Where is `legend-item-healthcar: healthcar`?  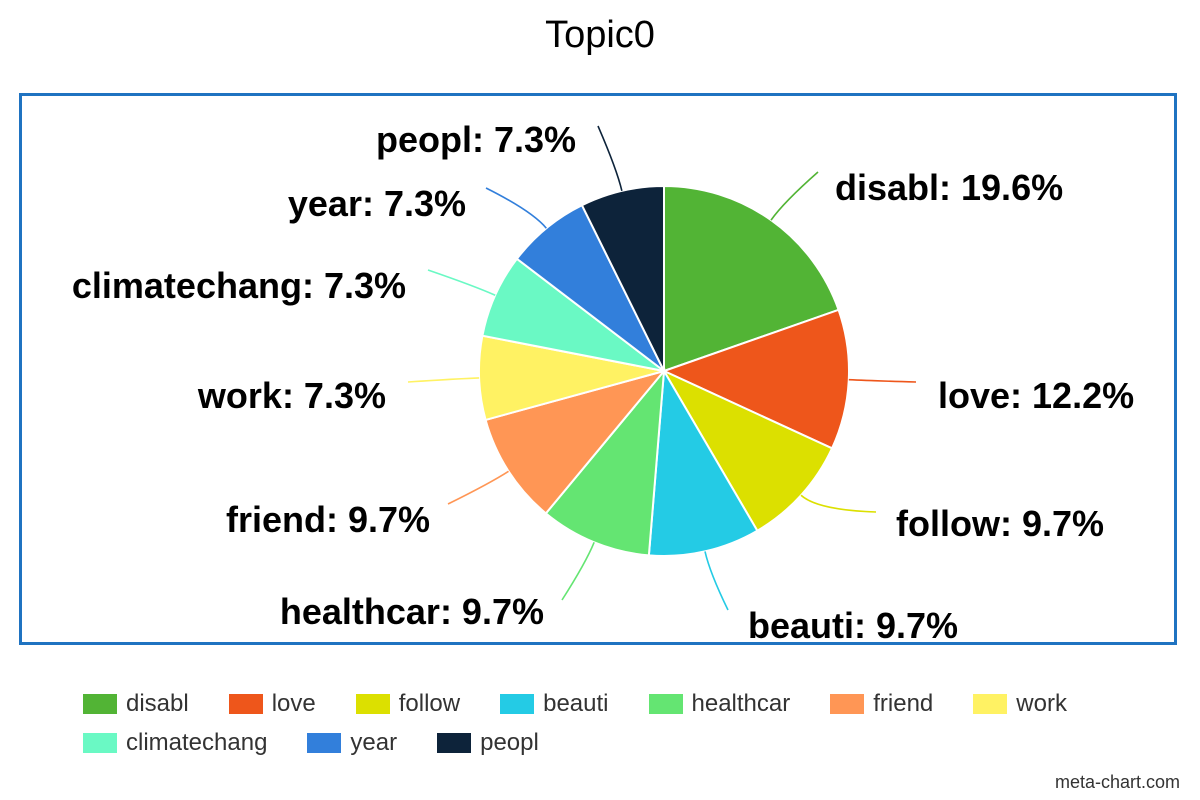
legend-item-healthcar: healthcar is located at coordinates (719, 703).